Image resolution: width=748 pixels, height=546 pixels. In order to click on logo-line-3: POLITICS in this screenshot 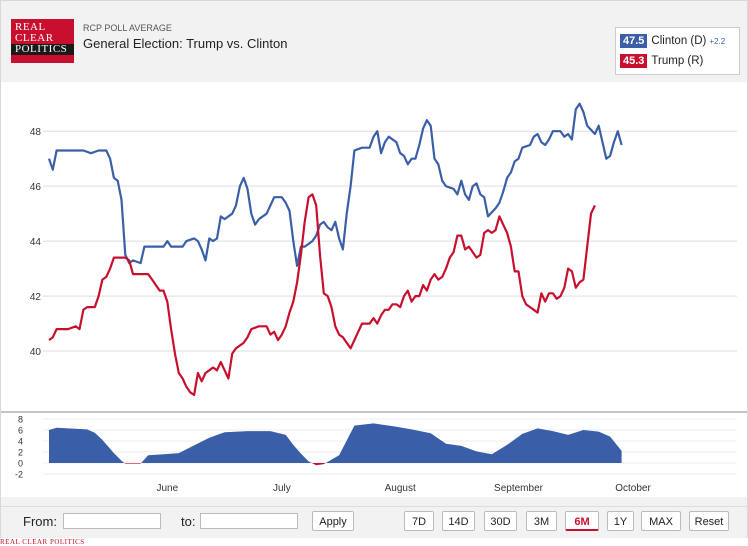, I will do `click(42, 49)`.